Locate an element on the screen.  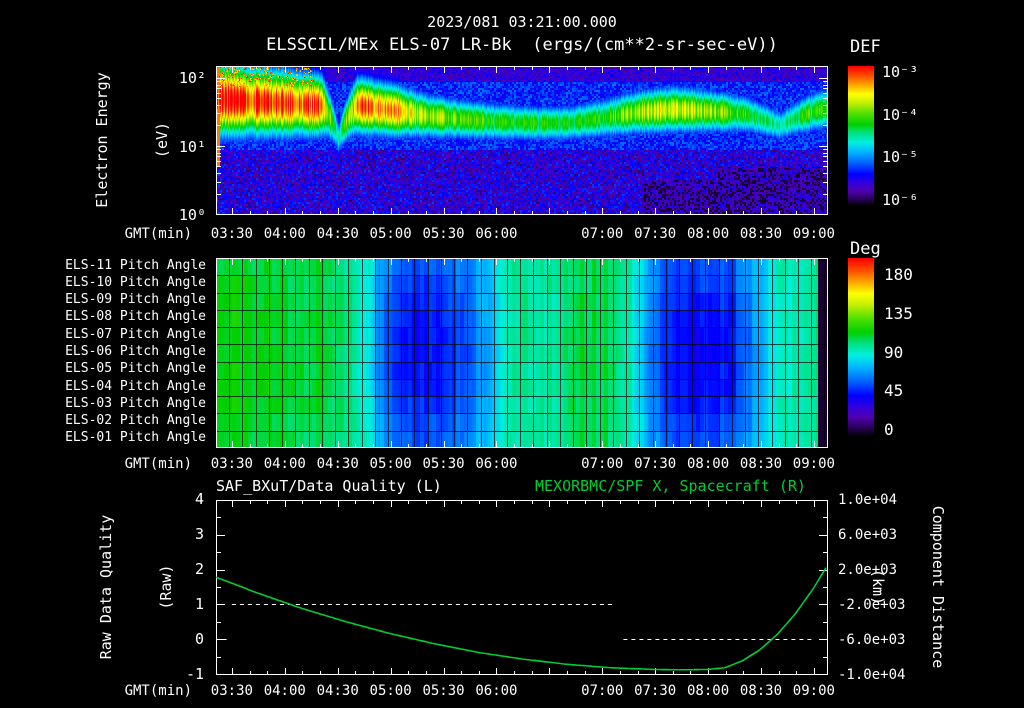
deg-colorbar-tick-label: 90 is located at coordinates (894, 352).